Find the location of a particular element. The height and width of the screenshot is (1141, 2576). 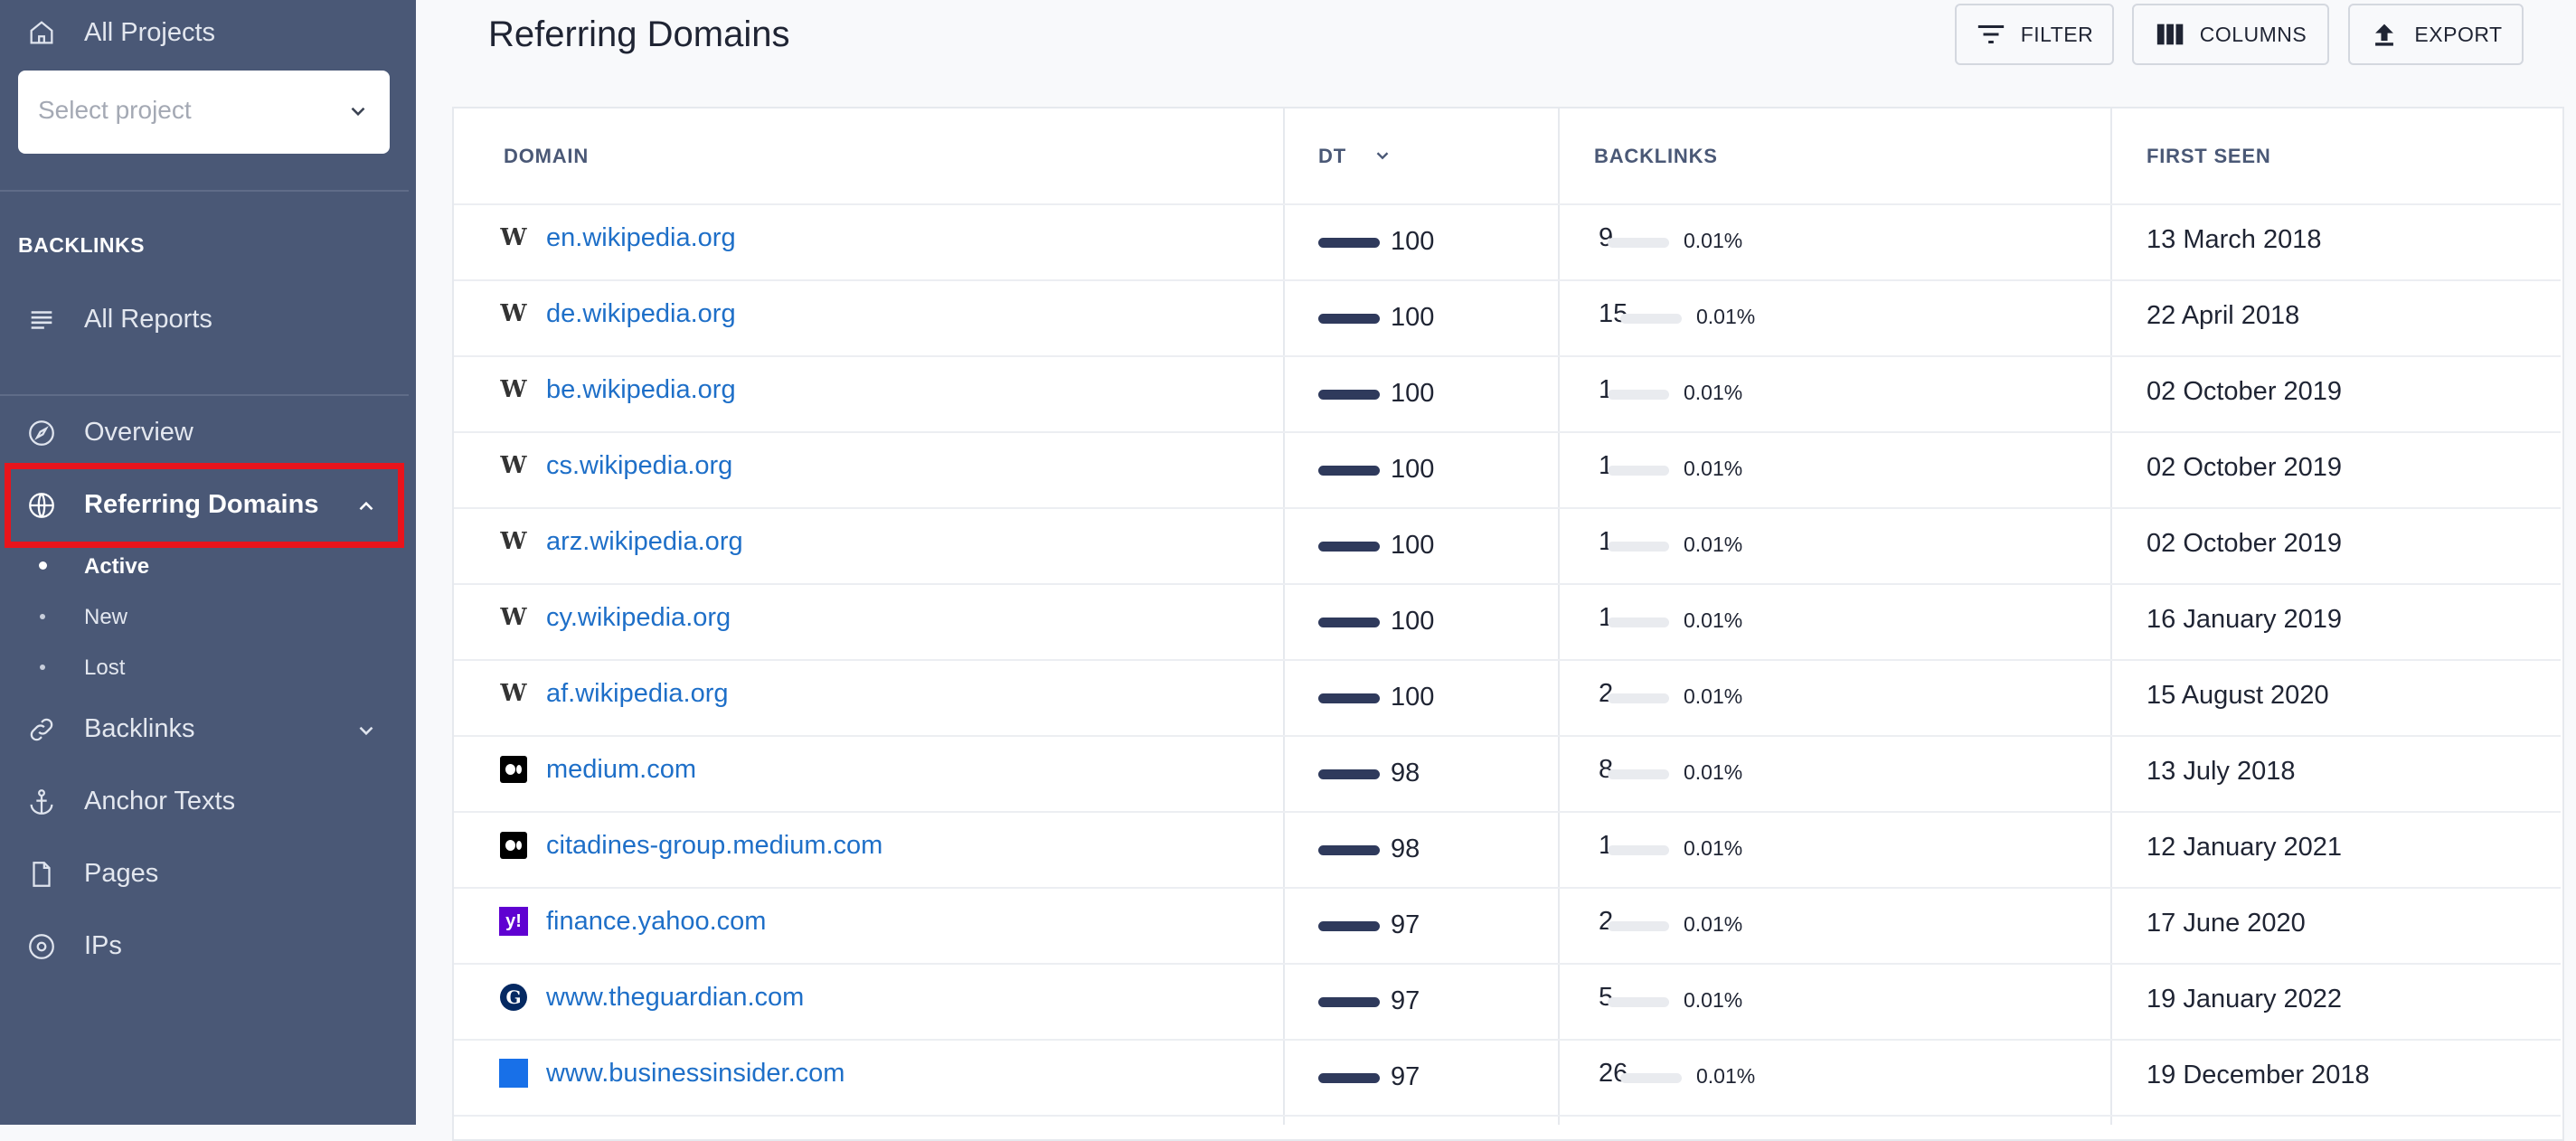

sidebar-item-all-reports: All Reports is located at coordinates (205, 320).